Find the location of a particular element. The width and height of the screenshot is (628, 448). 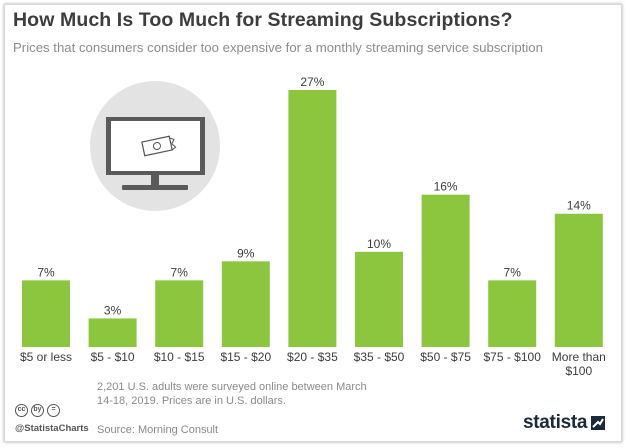

category-label: More than is located at coordinates (579, 357).